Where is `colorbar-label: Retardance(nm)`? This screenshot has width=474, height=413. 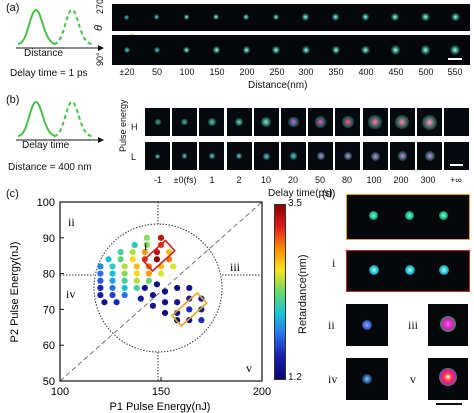
colorbar-label: Retardance(nm) is located at coordinates (303, 294).